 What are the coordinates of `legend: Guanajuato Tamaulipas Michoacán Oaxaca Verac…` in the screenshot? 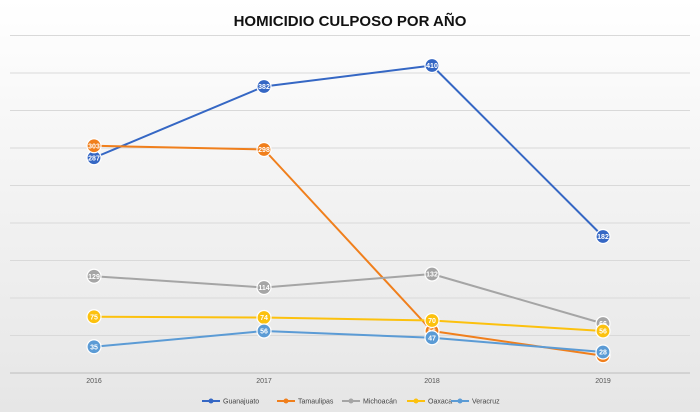 It's located at (351, 402).